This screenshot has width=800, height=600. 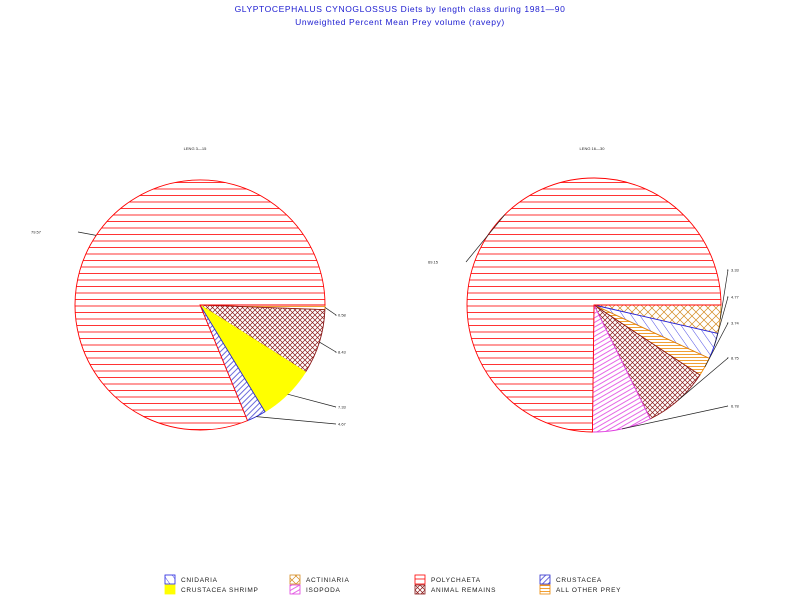 I want to click on slice-value-label: 69.15, so click(x=433, y=262).